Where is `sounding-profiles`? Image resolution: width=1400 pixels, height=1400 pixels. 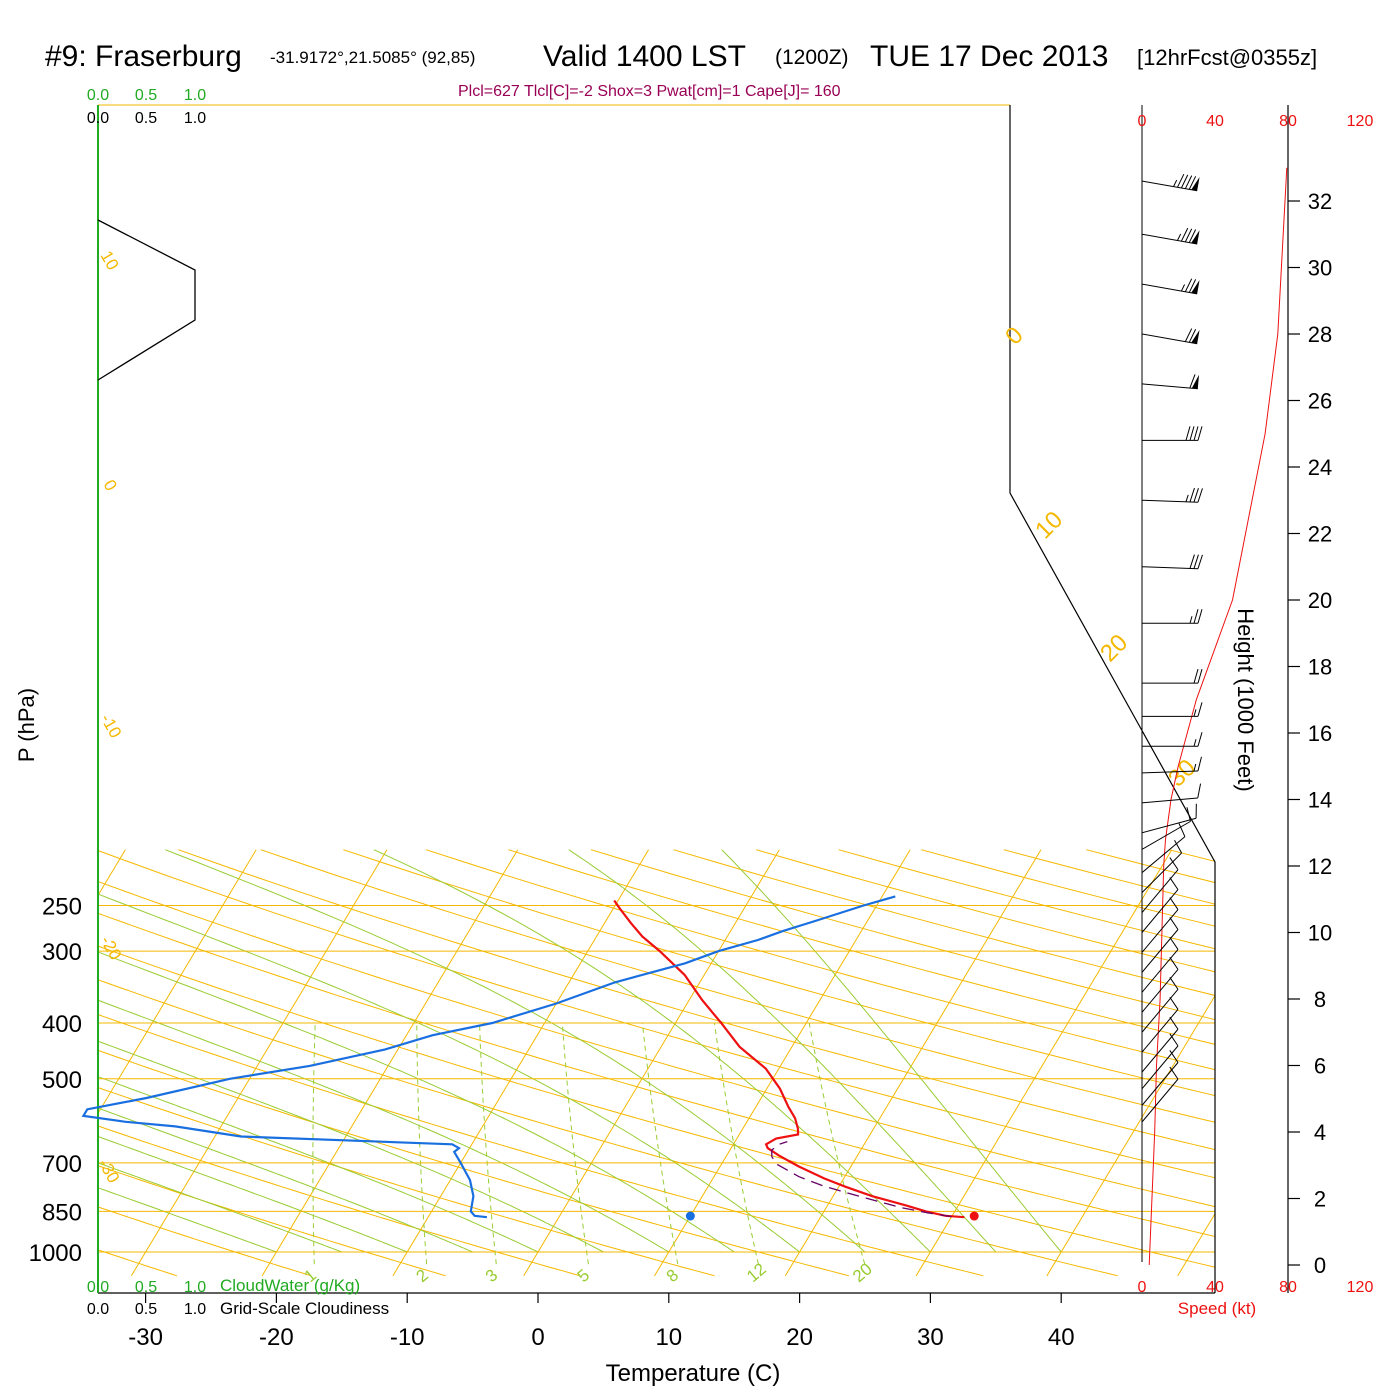 sounding-profiles is located at coordinates (530, 1058).